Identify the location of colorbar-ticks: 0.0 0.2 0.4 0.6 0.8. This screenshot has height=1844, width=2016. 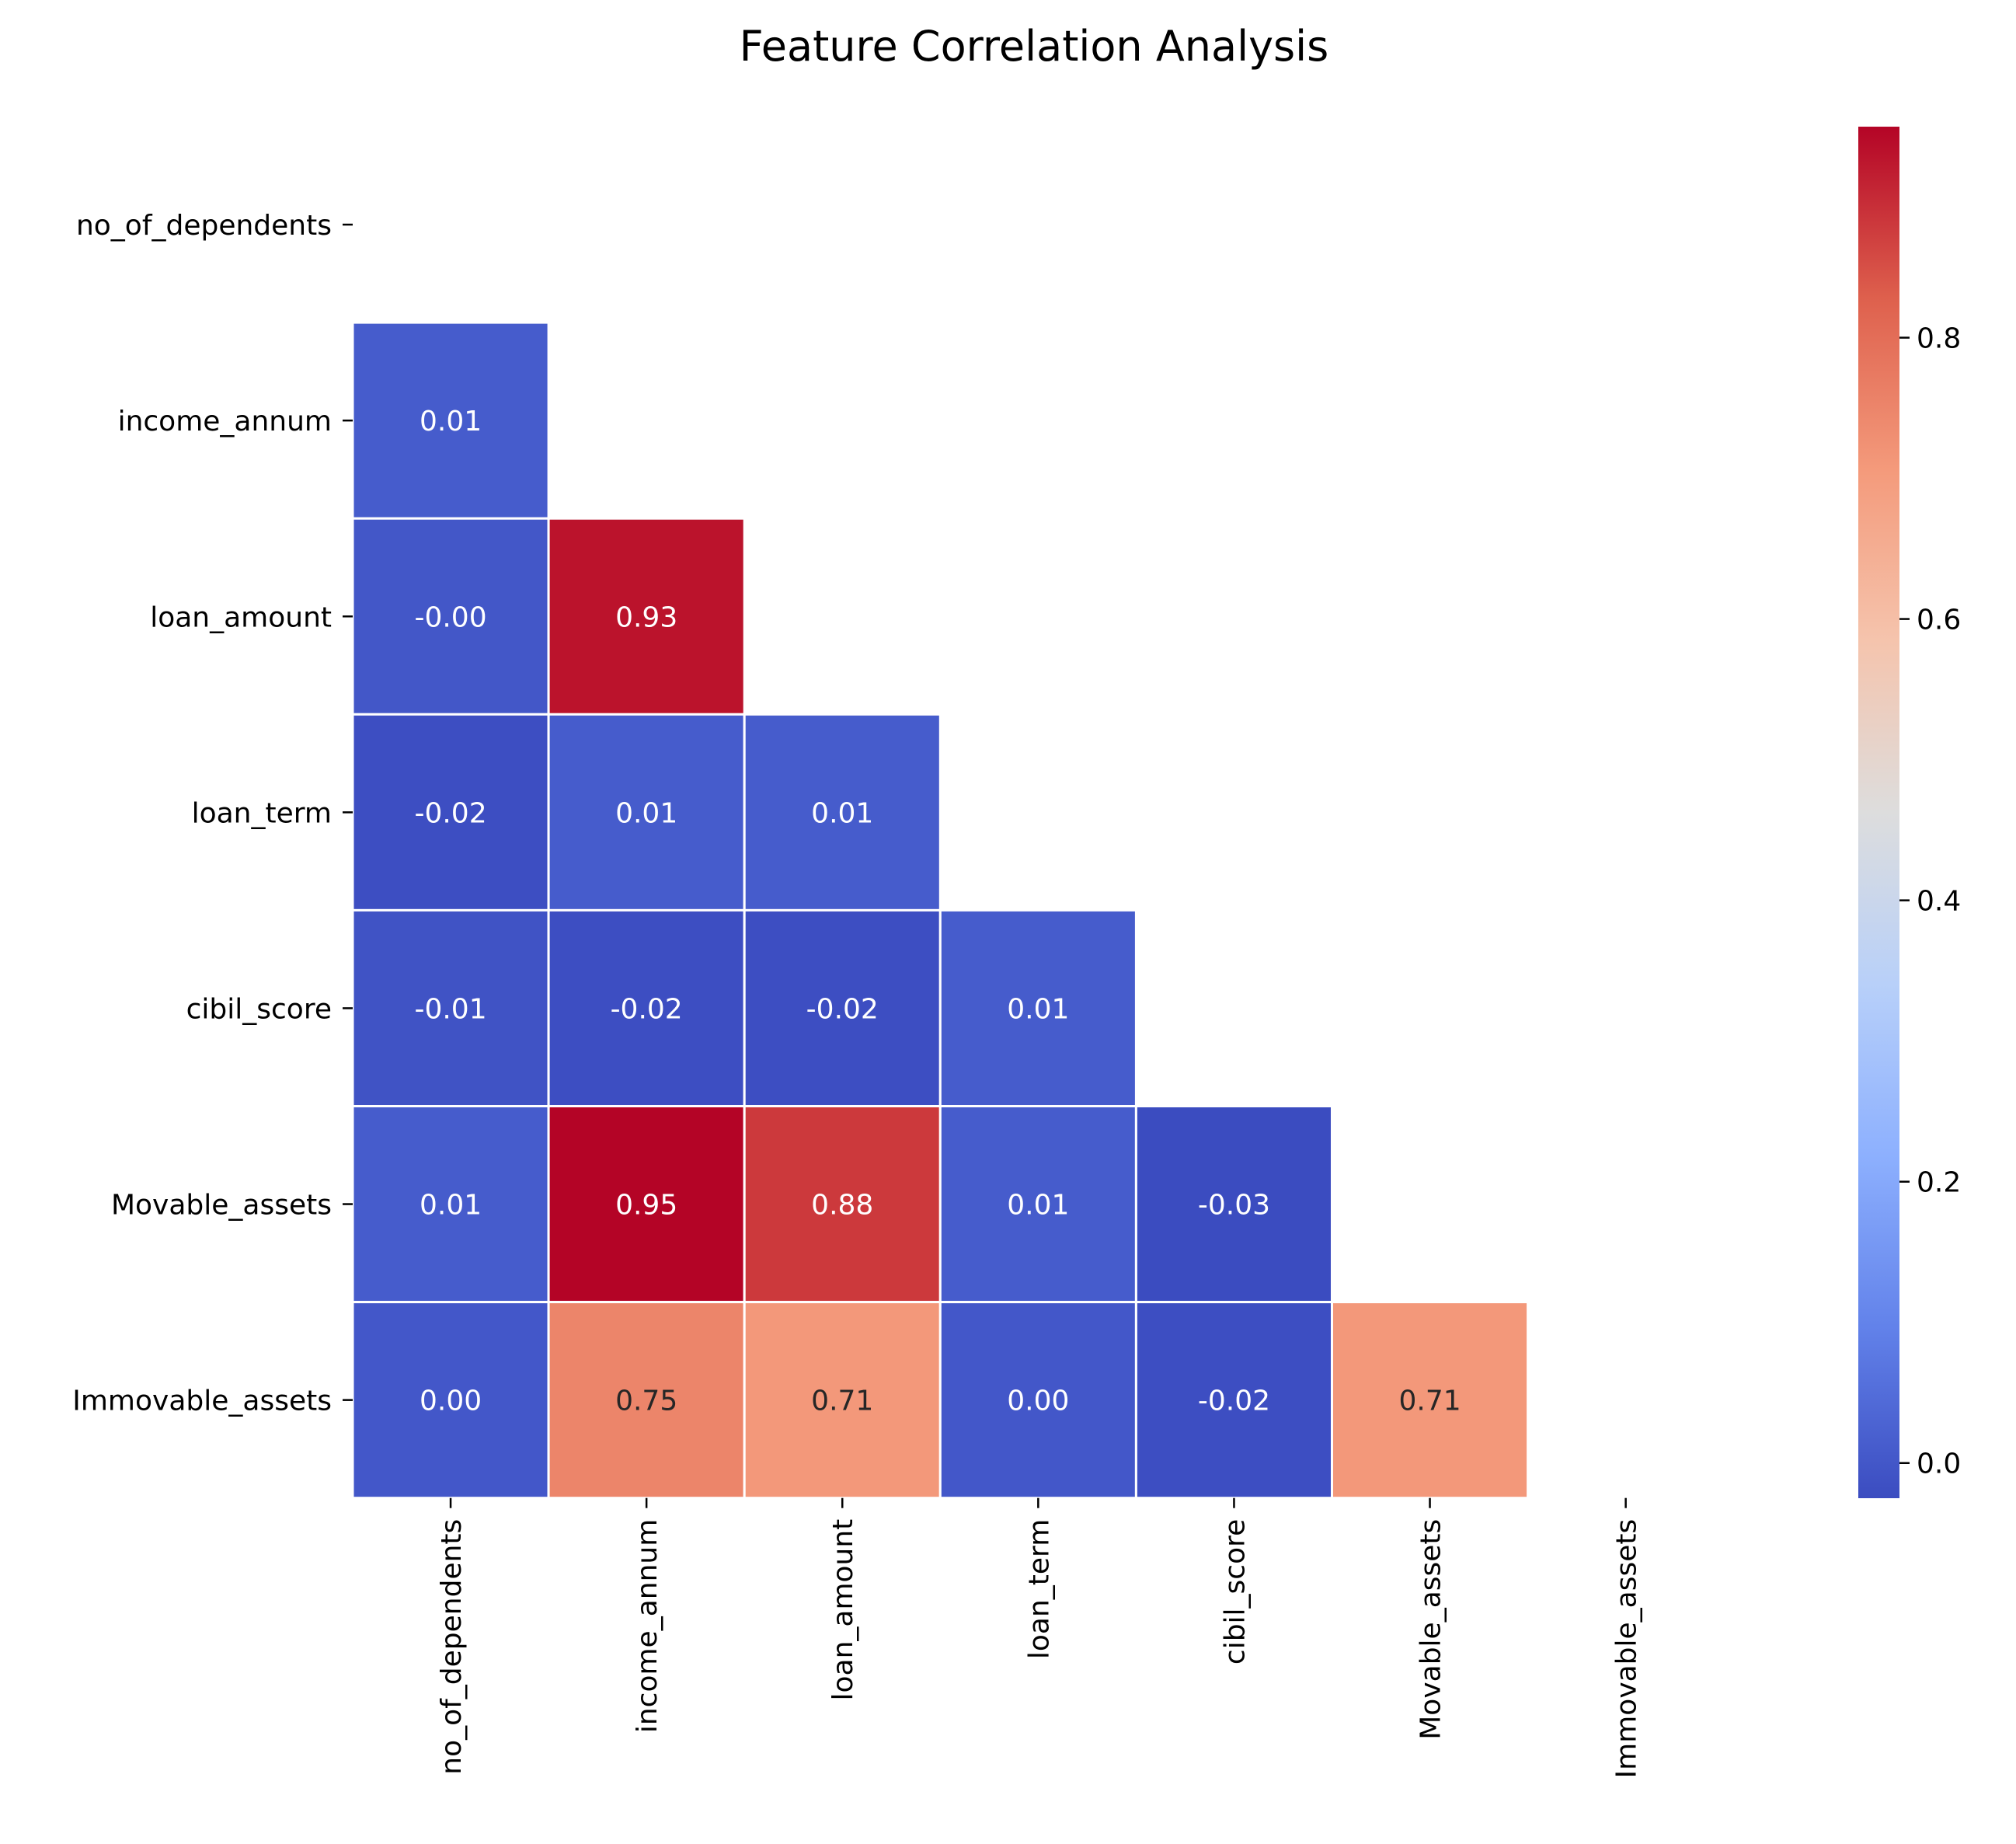
(1930, 901).